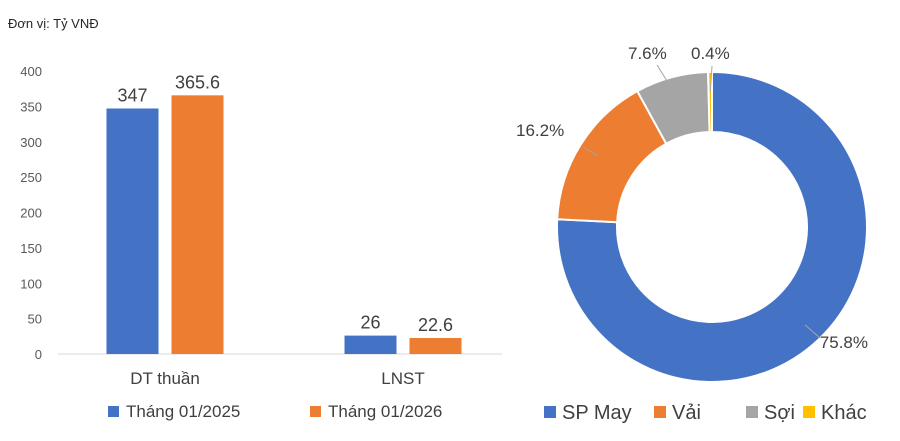  Describe the element at coordinates (35, 319) in the screenshot. I see `y-tick-label: 50` at that location.